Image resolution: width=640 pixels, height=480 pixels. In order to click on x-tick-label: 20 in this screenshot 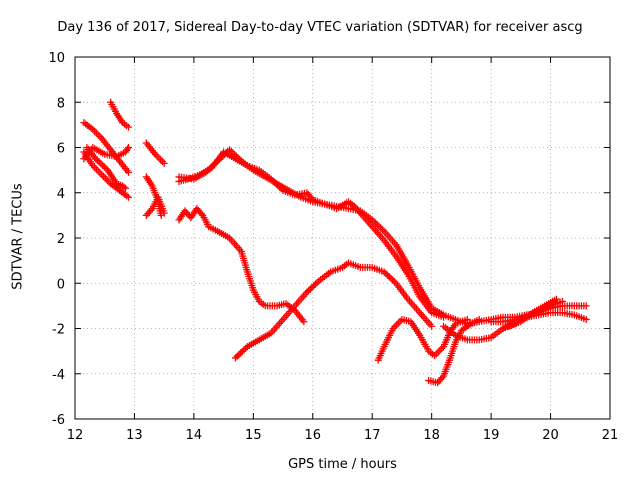, I will do `click(550, 435)`.